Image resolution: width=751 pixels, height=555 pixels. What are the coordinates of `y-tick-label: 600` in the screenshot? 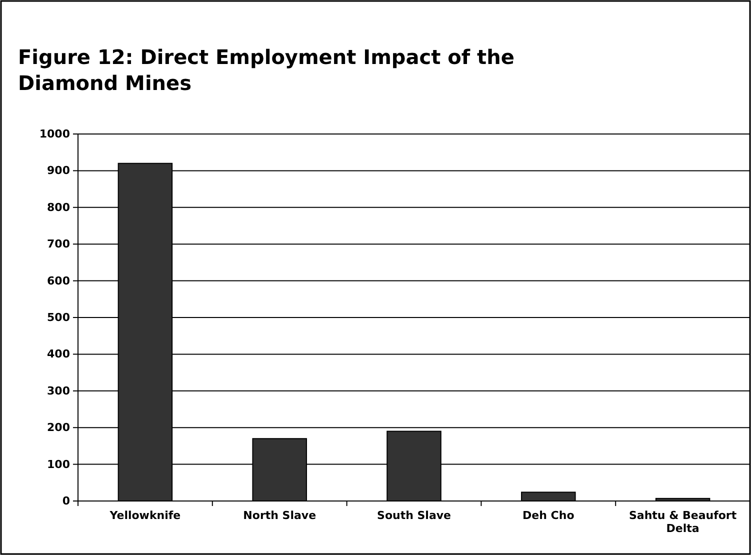 It's located at (58, 281).